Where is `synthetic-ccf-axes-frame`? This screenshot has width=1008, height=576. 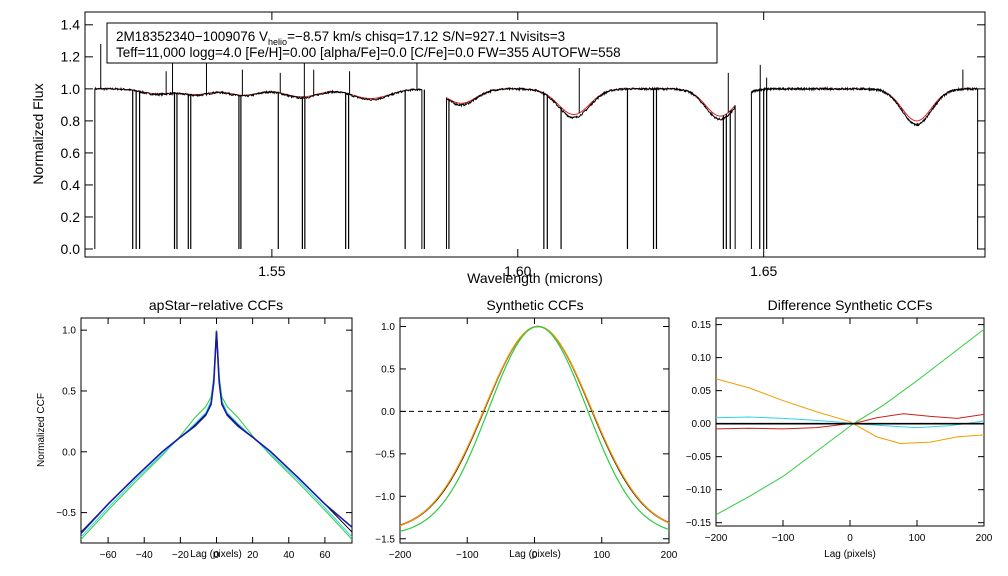 synthetic-ccf-axes-frame is located at coordinates (534, 430).